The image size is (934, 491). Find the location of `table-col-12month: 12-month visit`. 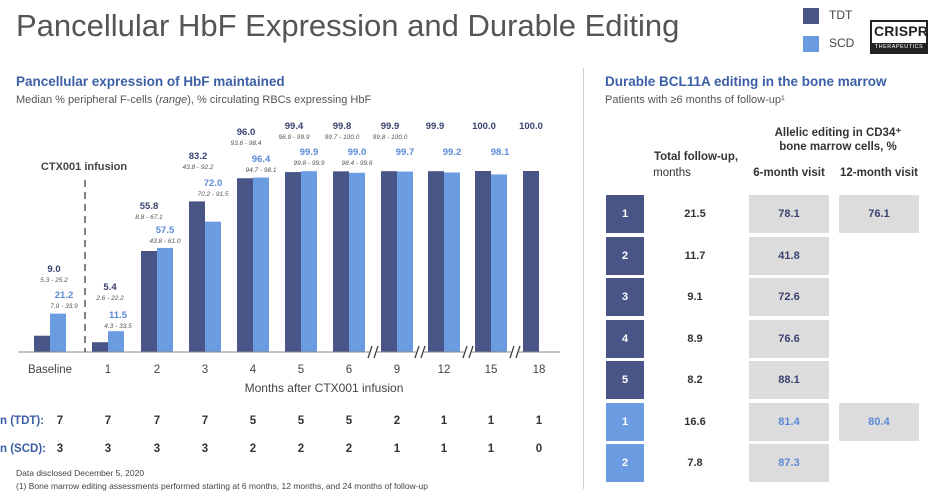

table-col-12month: 12-month visit is located at coordinates (879, 173).